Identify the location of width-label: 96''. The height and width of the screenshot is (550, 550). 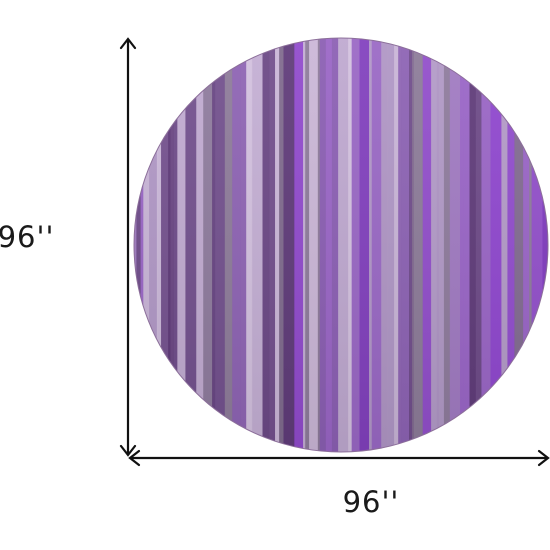
(371, 502).